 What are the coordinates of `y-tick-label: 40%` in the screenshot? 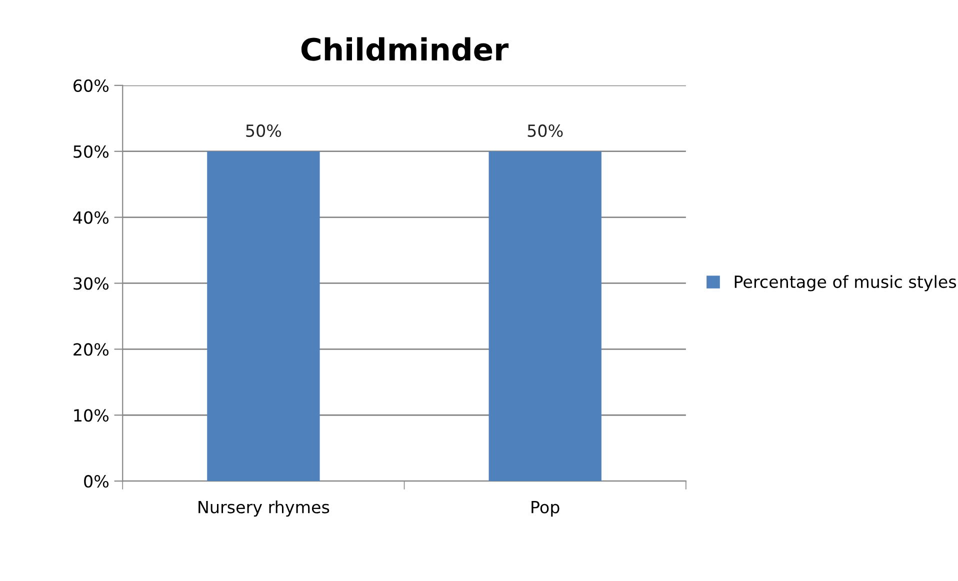 It's located at (91, 217).